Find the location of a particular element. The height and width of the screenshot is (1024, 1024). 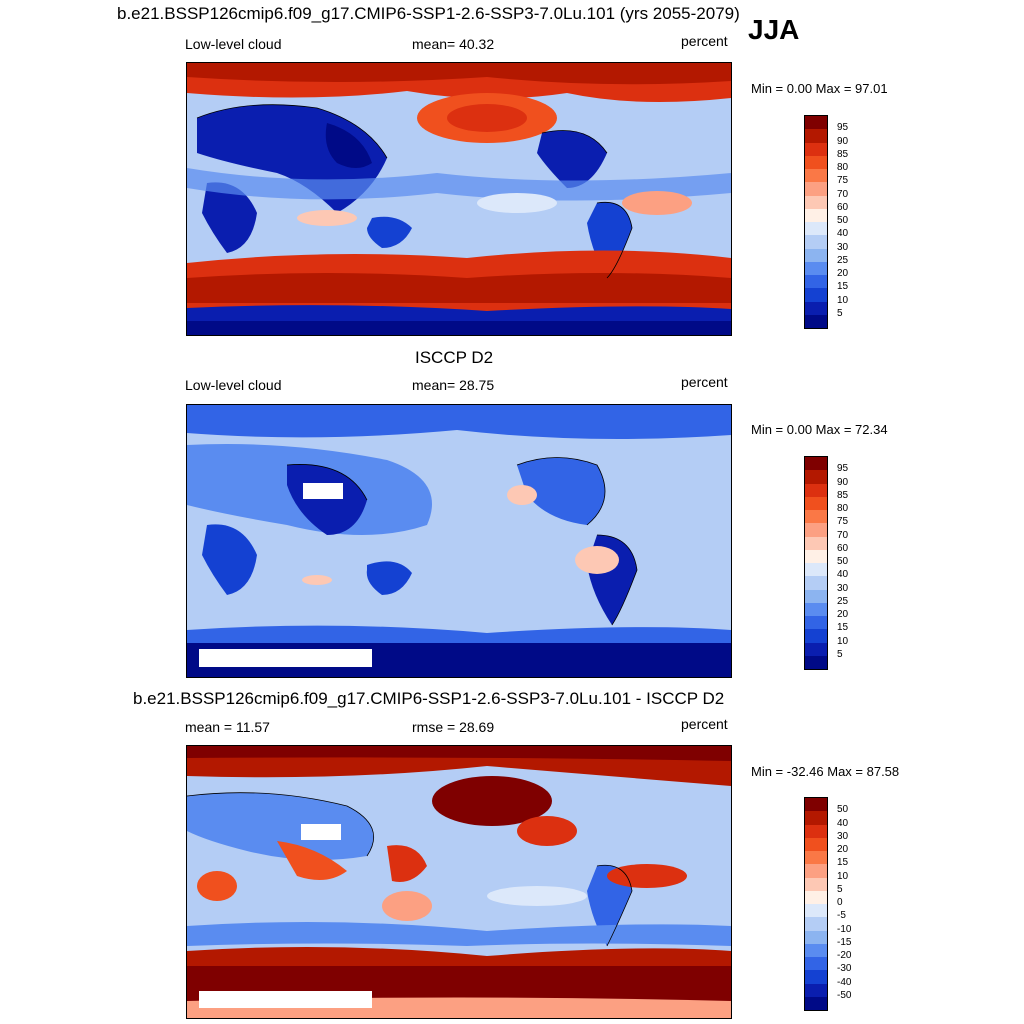

colorbar-tick-label: -40 is located at coordinates (844, 982).